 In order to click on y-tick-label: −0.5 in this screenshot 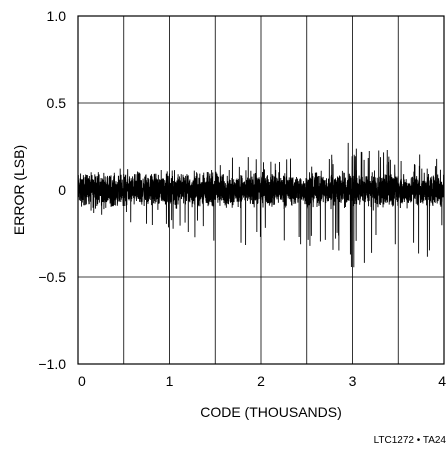, I will do `click(52, 277)`.